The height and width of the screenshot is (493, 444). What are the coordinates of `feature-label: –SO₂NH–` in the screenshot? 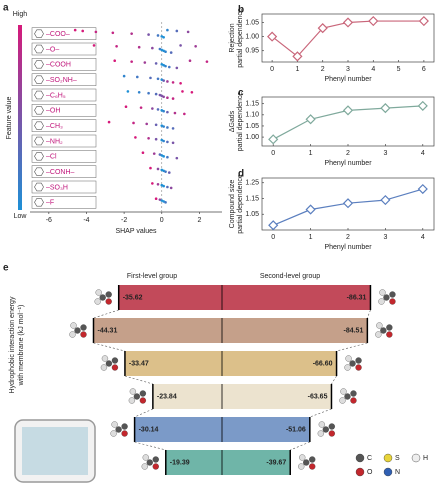 It's located at (61, 80).